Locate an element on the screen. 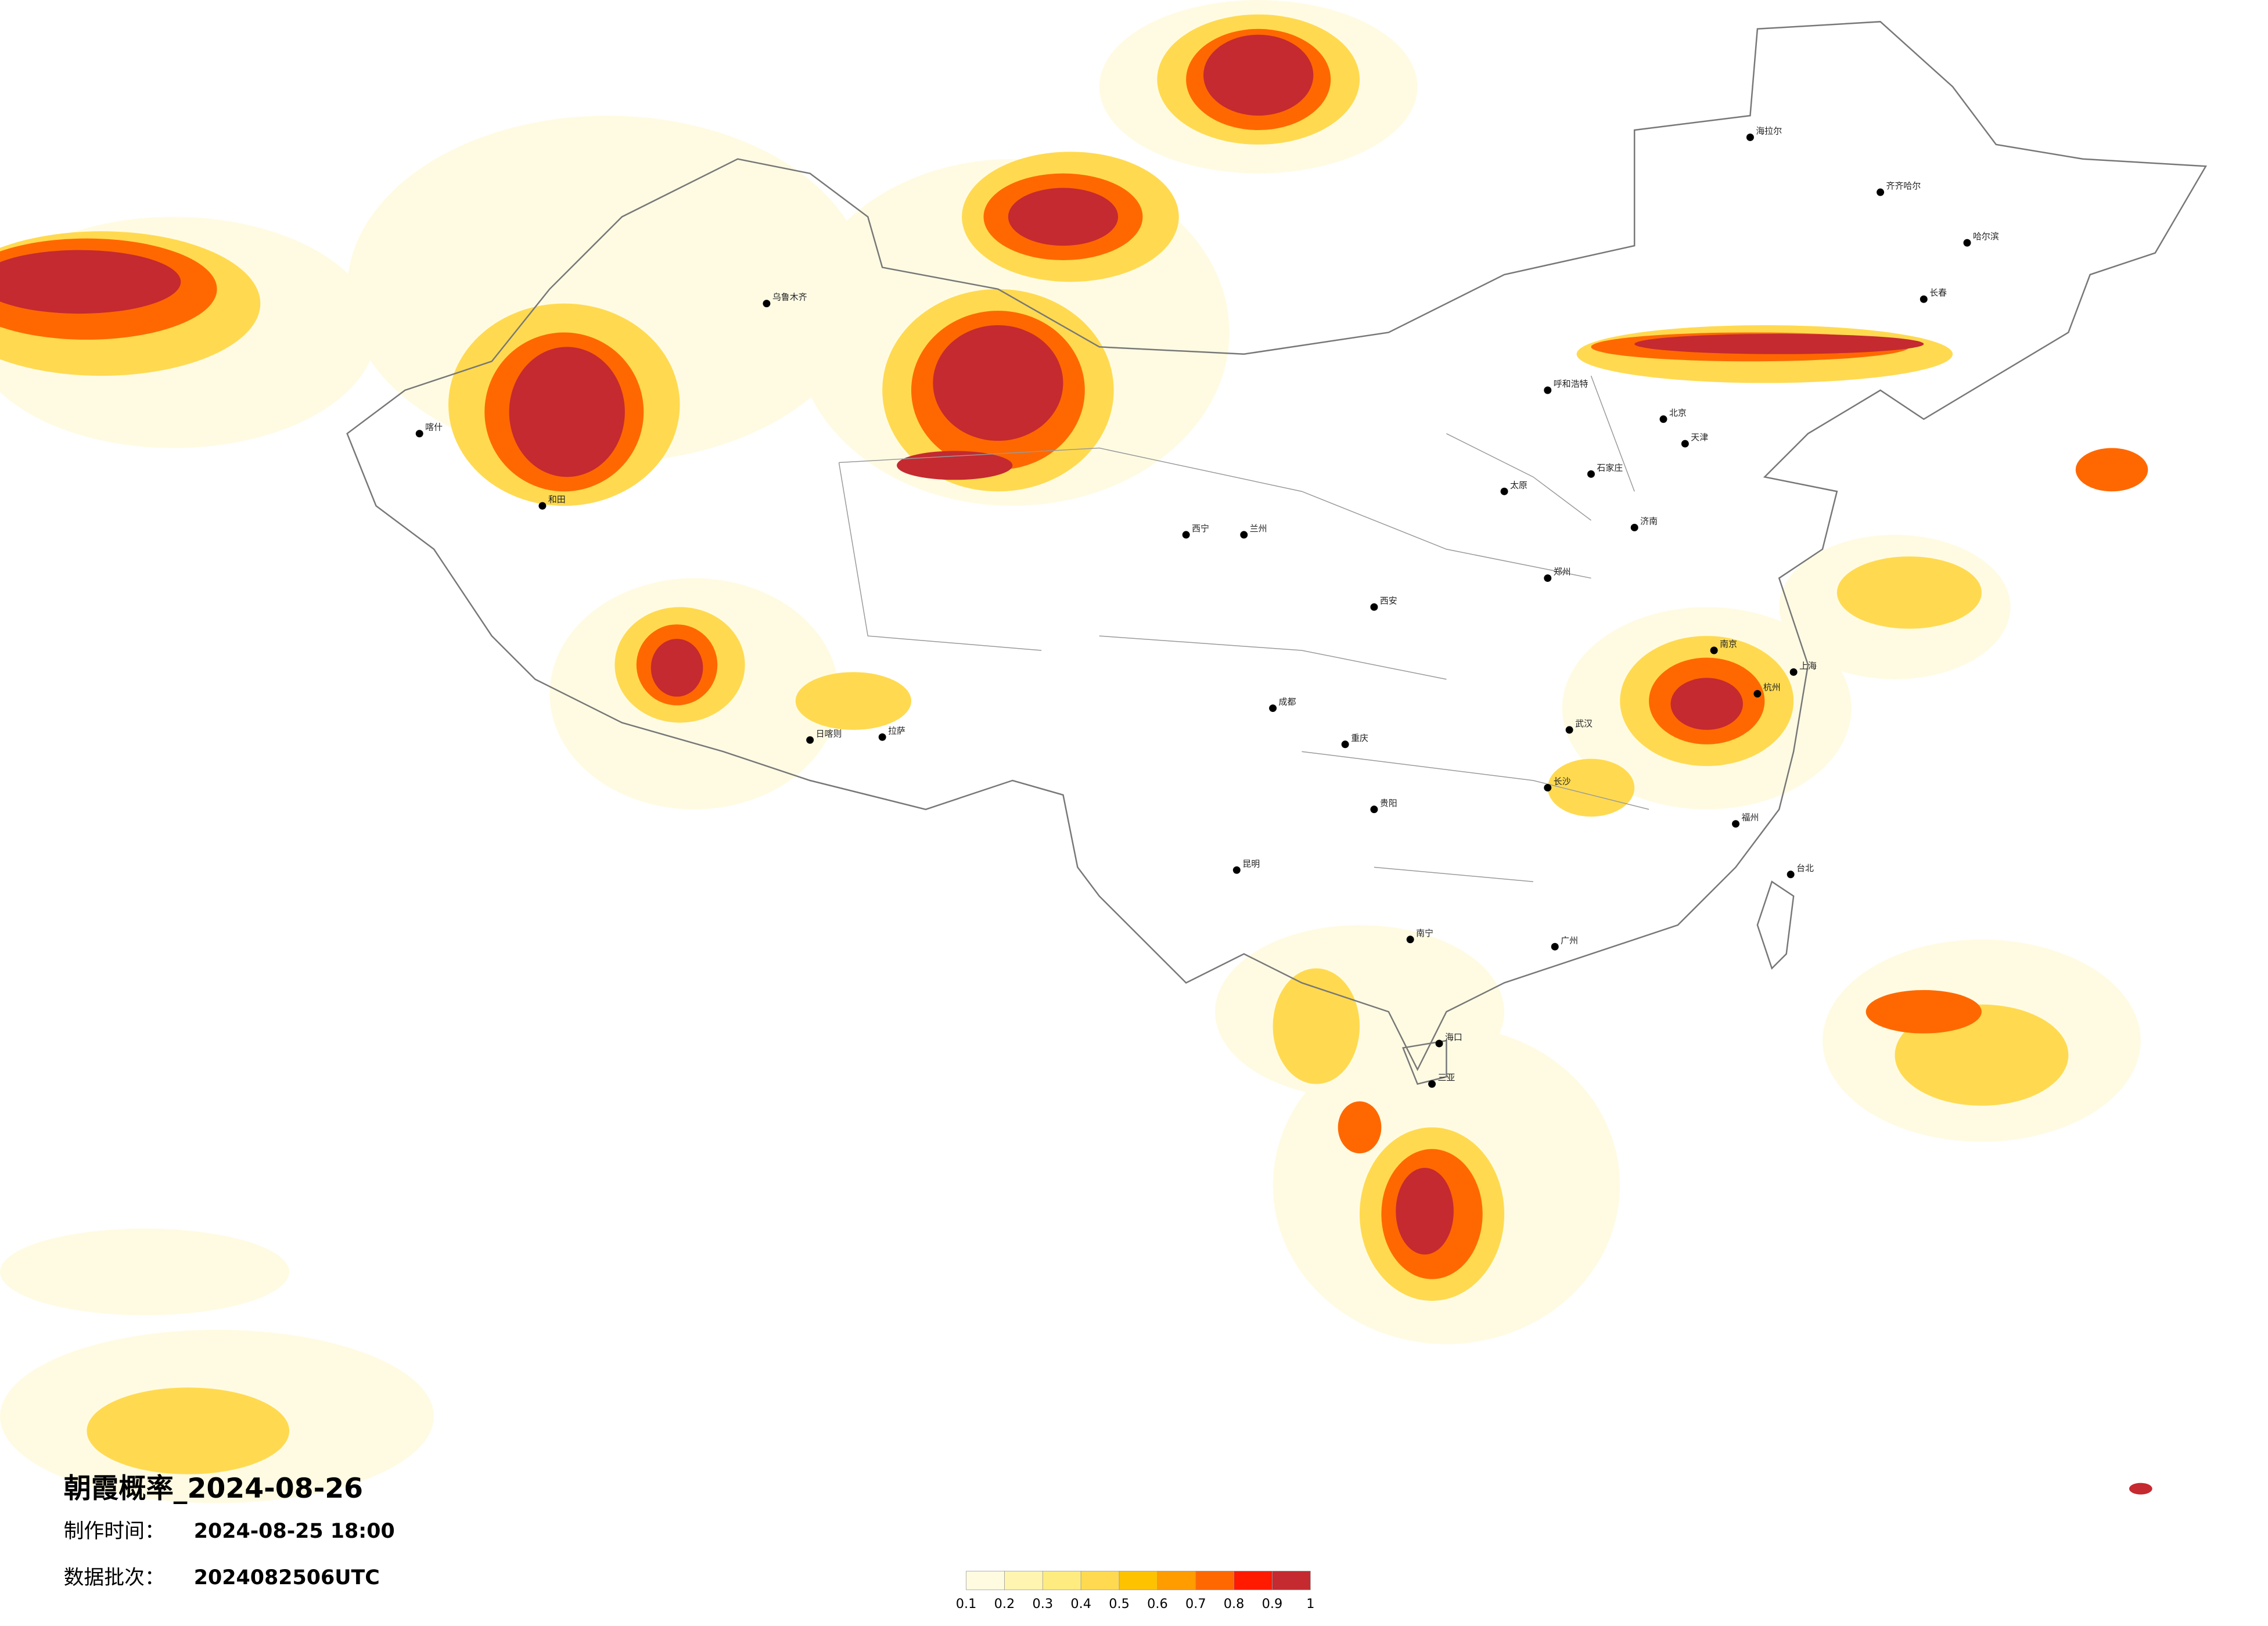 The width and height of the screenshot is (2268, 1626). city-label: 太原 is located at coordinates (1518, 485).